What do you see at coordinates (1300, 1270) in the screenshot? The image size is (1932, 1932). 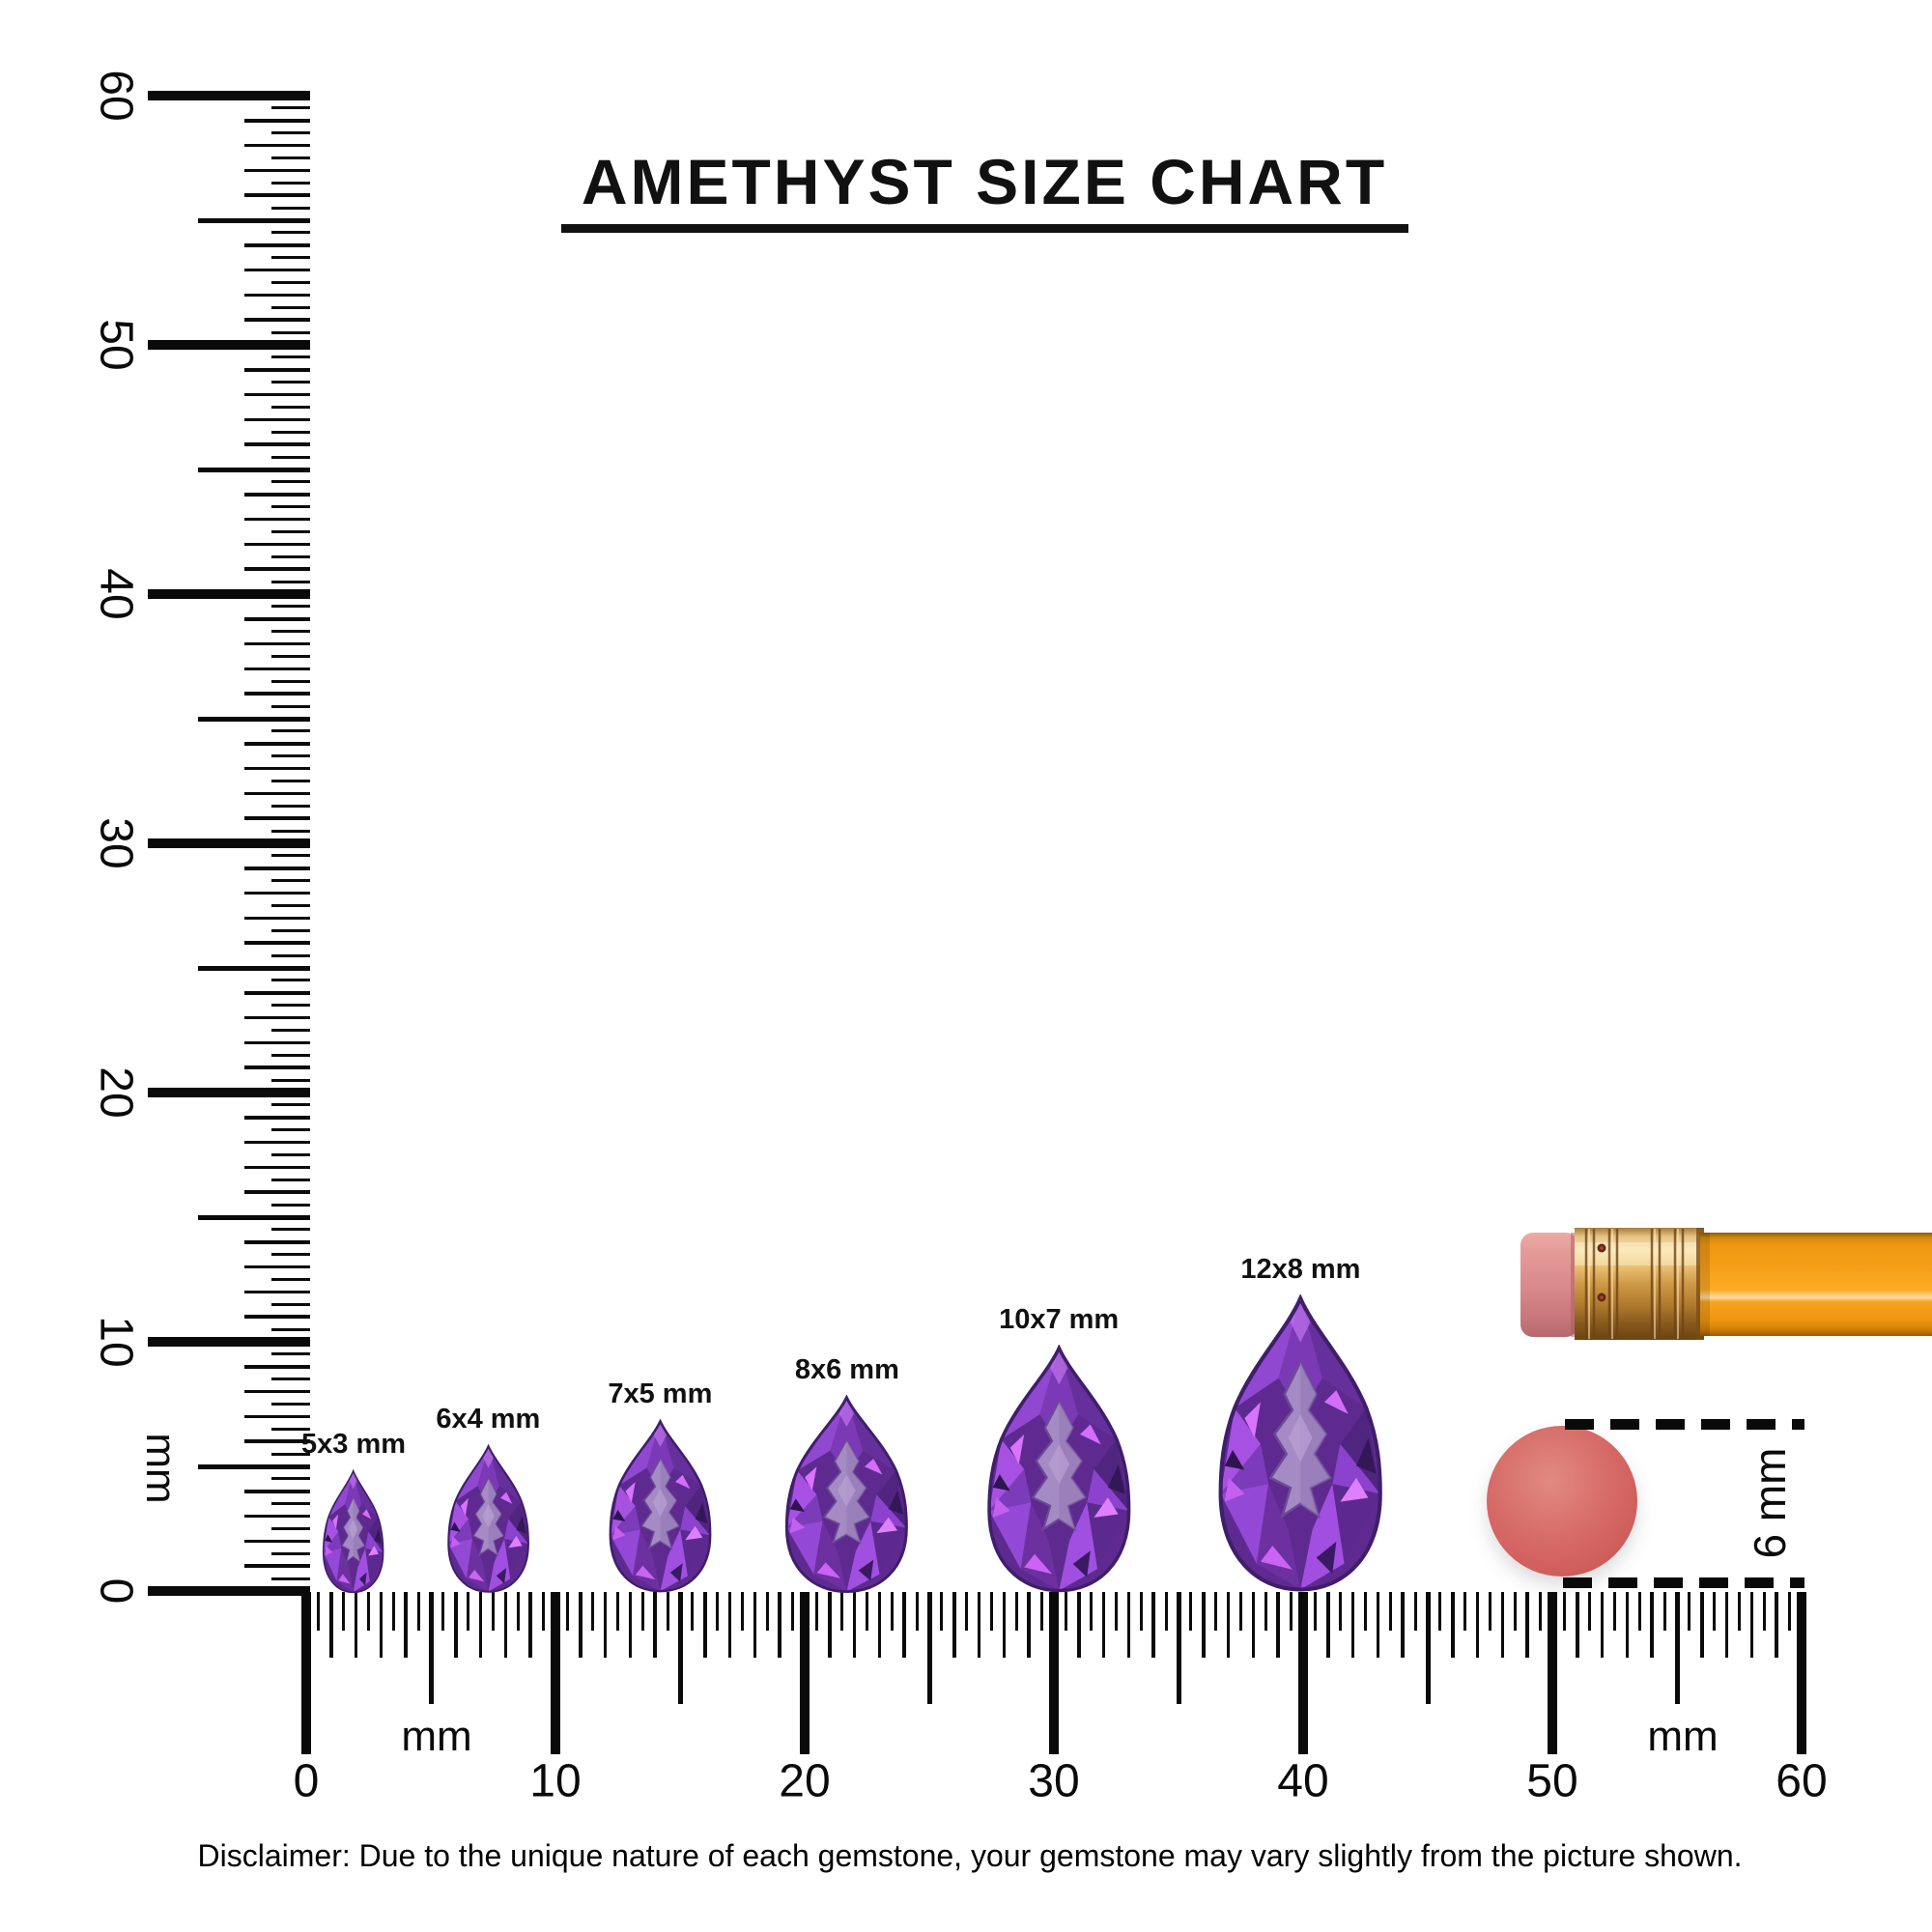 I see `gem-size-label: 12x8 mm` at bounding box center [1300, 1270].